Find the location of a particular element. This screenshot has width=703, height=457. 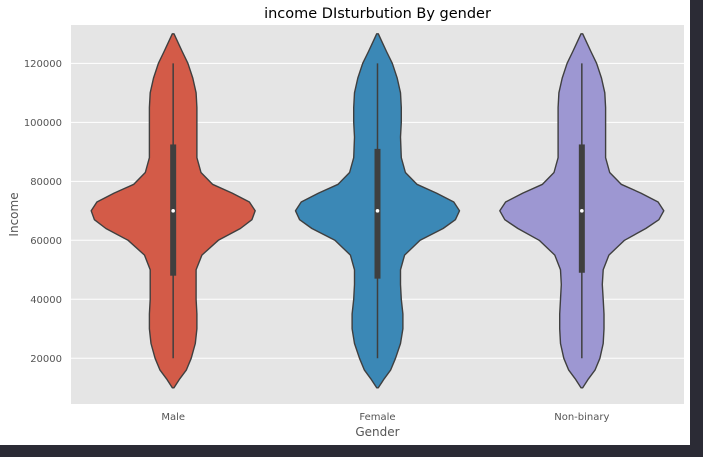

x-tick-labels: Male Female Non-binary is located at coordinates (385, 417).